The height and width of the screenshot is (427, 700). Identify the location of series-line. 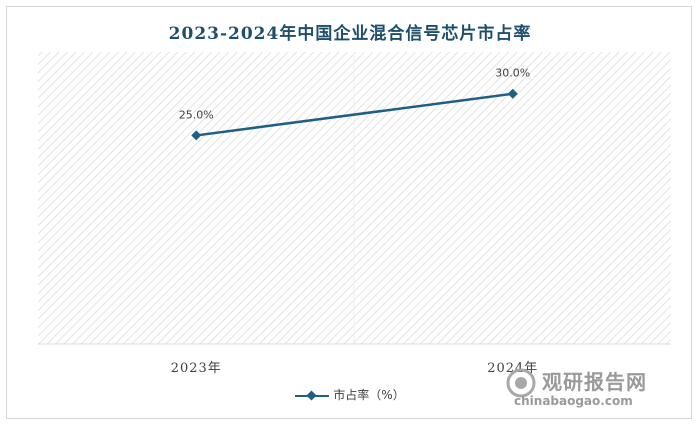
(354, 114).